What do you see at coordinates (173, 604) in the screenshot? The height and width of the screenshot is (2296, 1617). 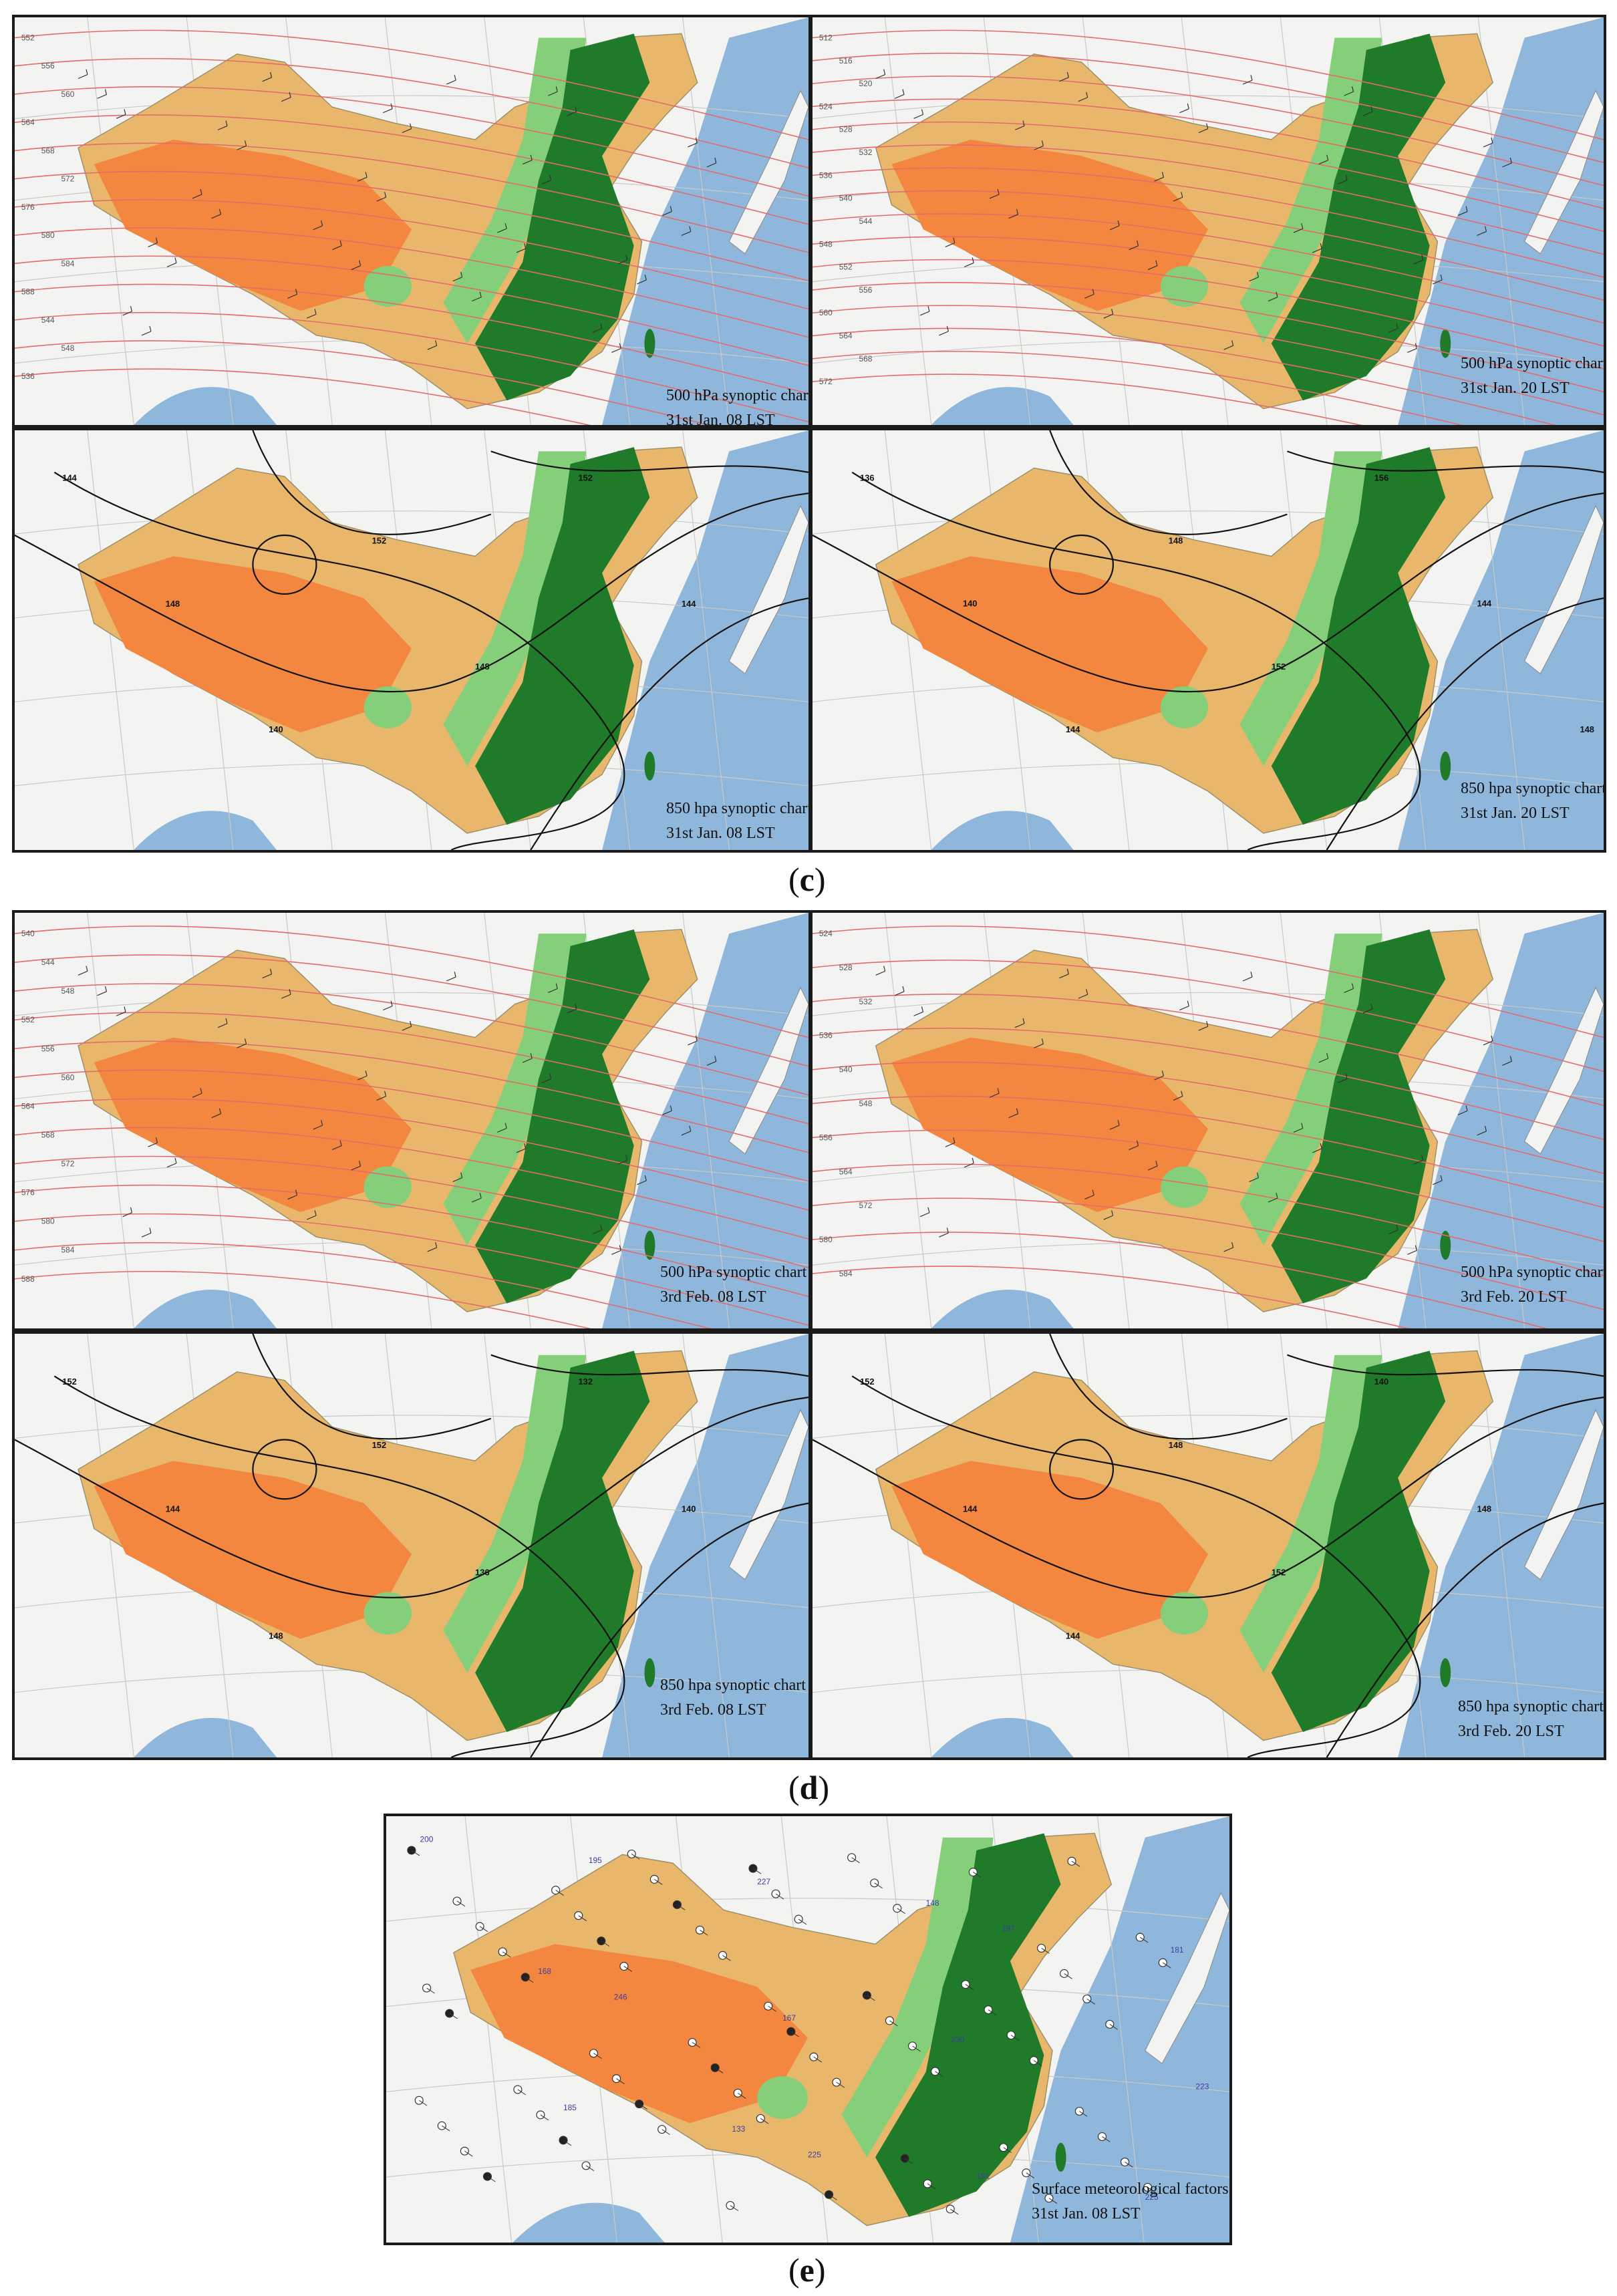 I see `contour-label: 148` at bounding box center [173, 604].